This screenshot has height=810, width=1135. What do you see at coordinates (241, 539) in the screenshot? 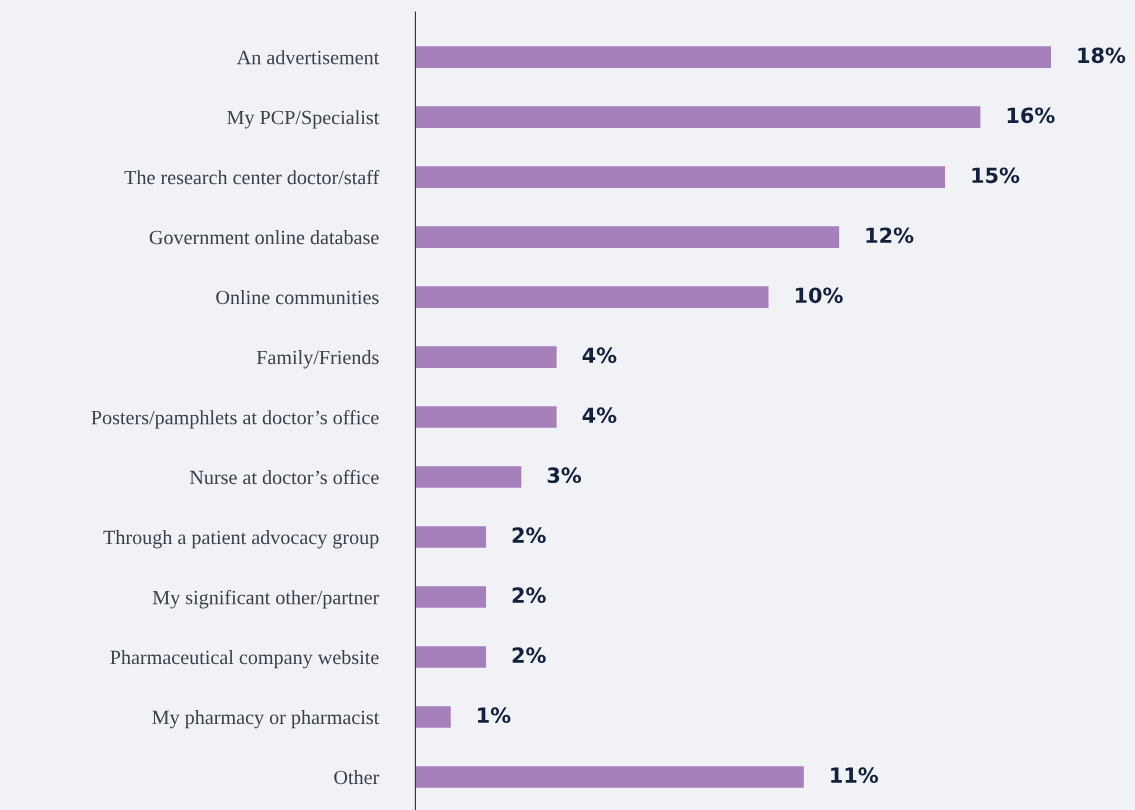
I see `y-tick-label: Through a patient advocacy group` at bounding box center [241, 539].